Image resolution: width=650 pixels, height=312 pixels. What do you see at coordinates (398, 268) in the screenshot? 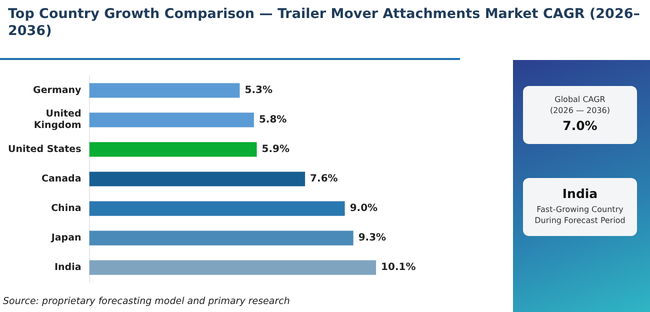
I see `data-label: 10.1%` at bounding box center [398, 268].